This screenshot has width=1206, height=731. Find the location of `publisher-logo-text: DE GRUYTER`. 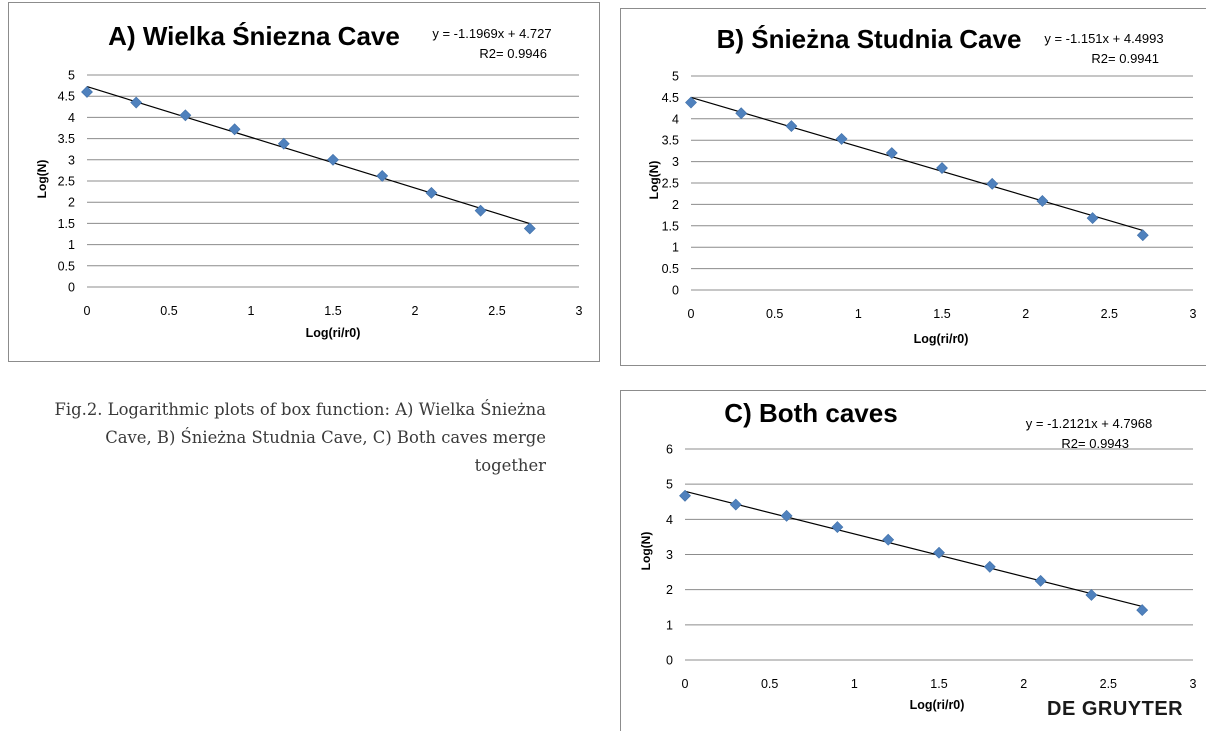

publisher-logo-text: DE GRUYTER is located at coordinates (1115, 709).